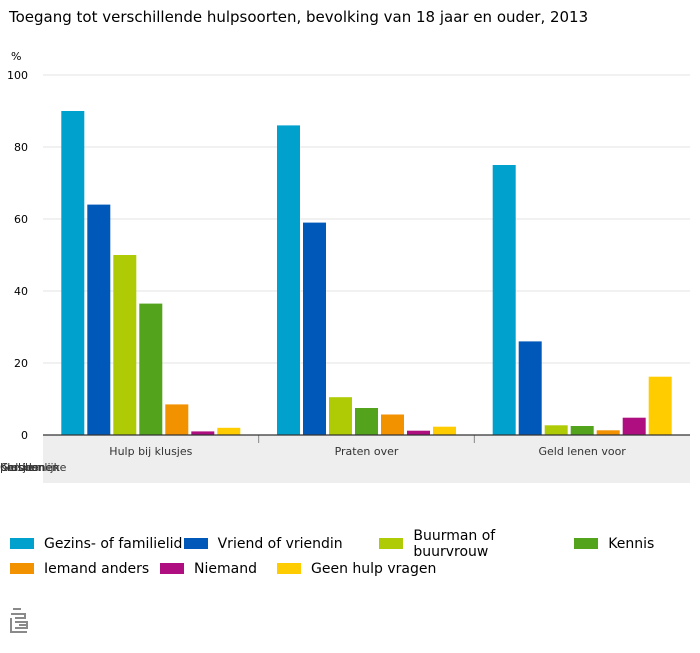  I want to click on y-tick-label: 40, so click(21, 291).